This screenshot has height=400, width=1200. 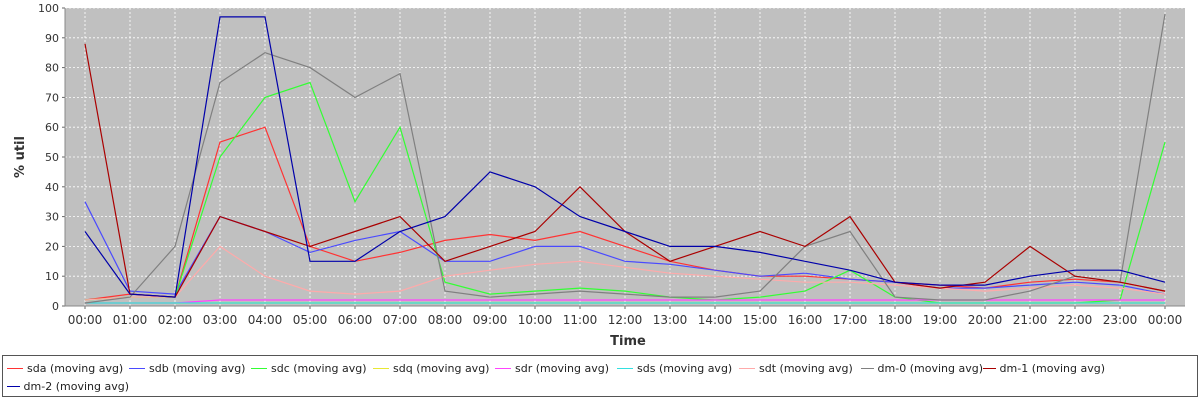 What do you see at coordinates (76, 386) in the screenshot?
I see `legend-label: dm-2 (moving avg)` at bounding box center [76, 386].